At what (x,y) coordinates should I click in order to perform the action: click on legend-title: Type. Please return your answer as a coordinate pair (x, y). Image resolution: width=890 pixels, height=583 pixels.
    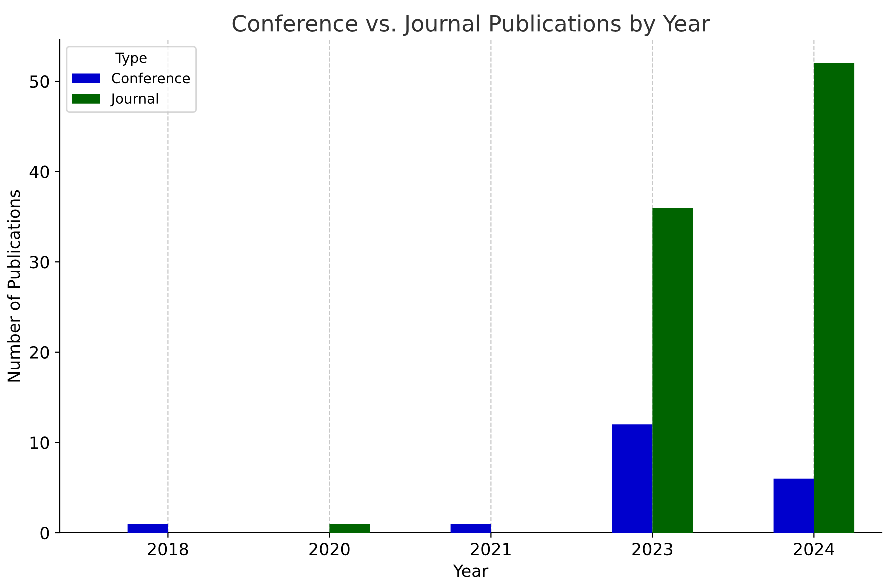
    Looking at the image, I should click on (131, 59).